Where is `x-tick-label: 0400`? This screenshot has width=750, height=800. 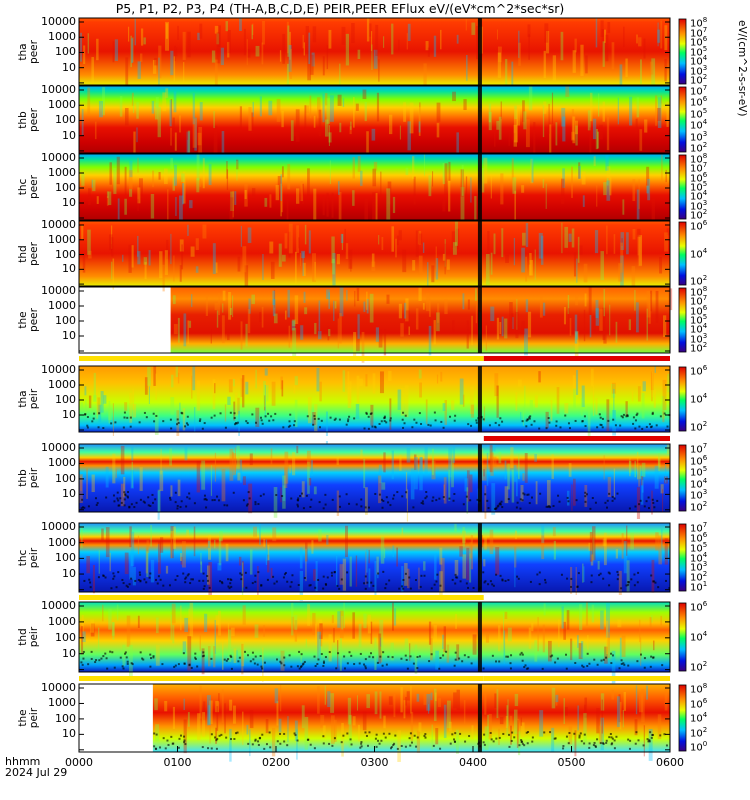 x-tick-label: 0400 is located at coordinates (473, 762).